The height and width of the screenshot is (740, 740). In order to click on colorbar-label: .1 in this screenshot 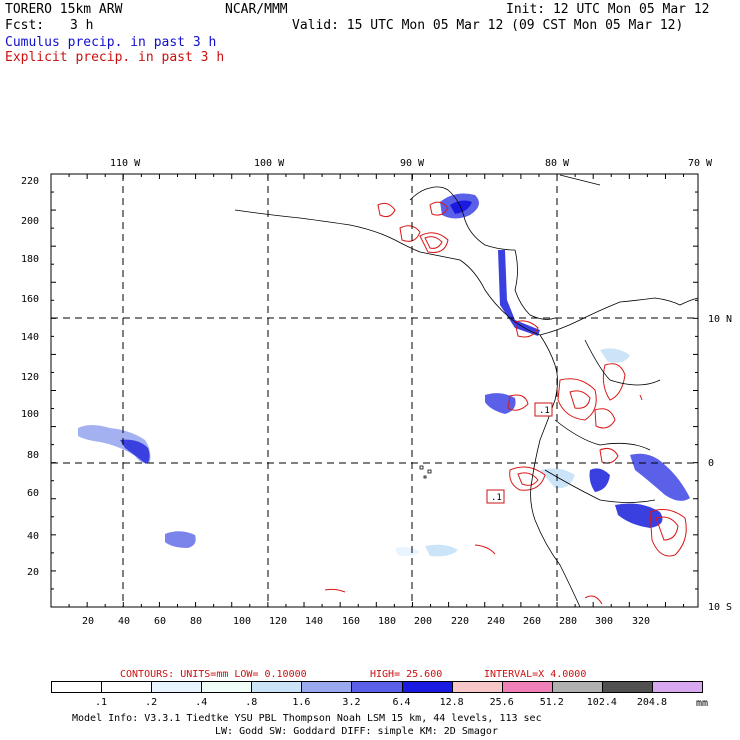, I will do `click(101, 702)`.